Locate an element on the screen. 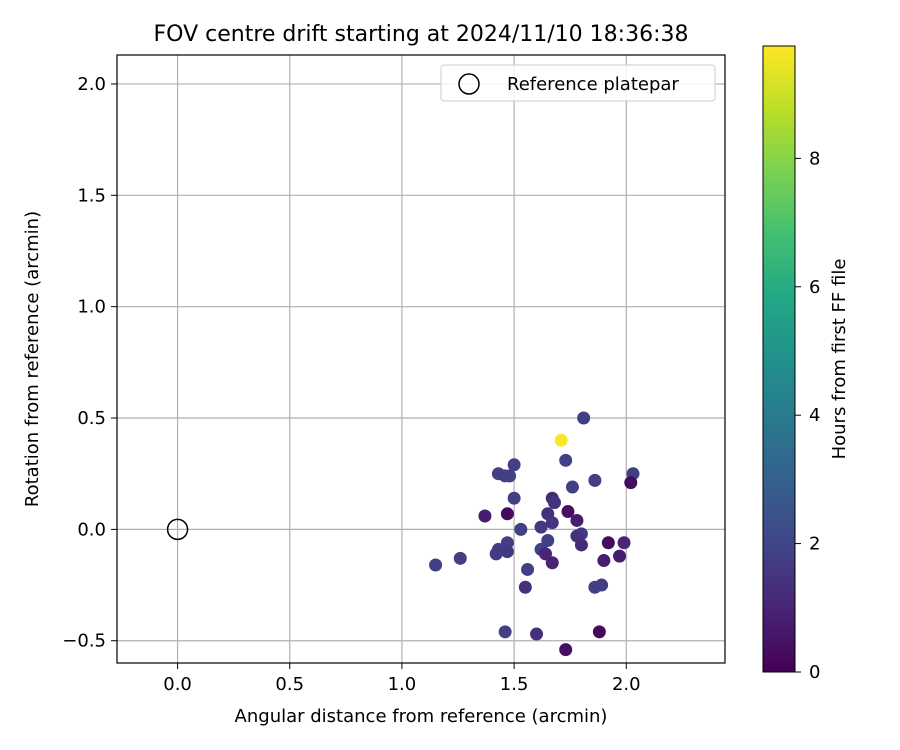  data-points is located at coordinates (534, 534).